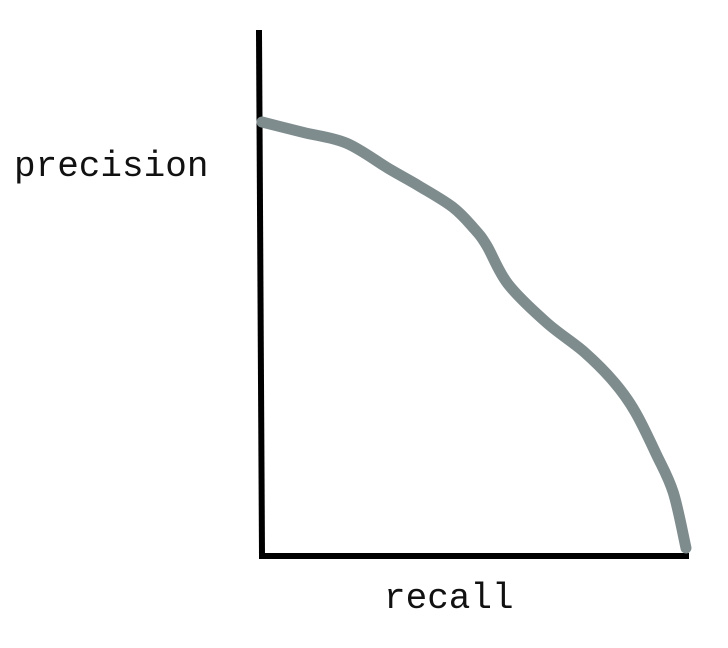  I want to click on y-axis-label: precision, so click(111, 166).